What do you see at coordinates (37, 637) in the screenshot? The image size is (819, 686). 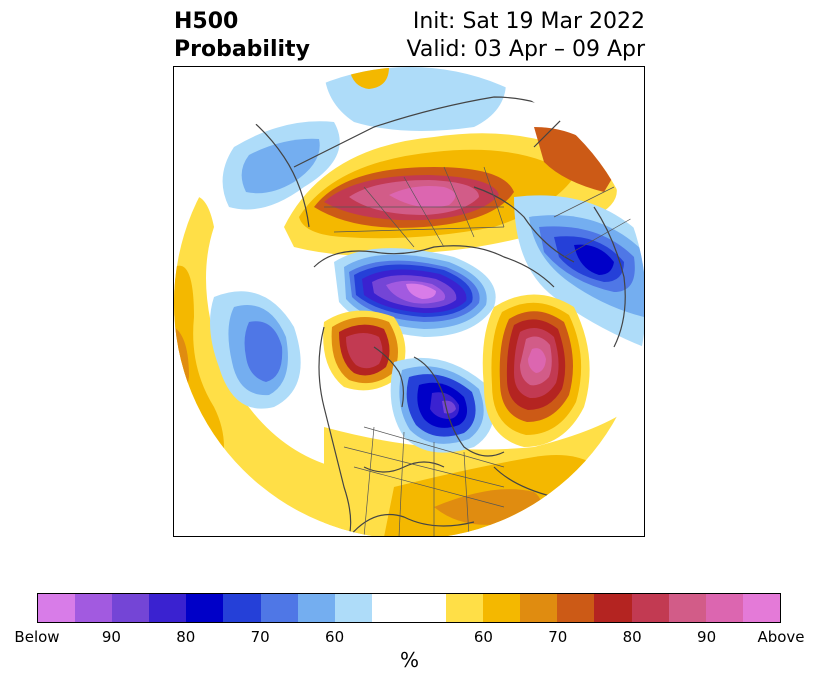 I see `colorbar-tick-label: Below` at bounding box center [37, 637].